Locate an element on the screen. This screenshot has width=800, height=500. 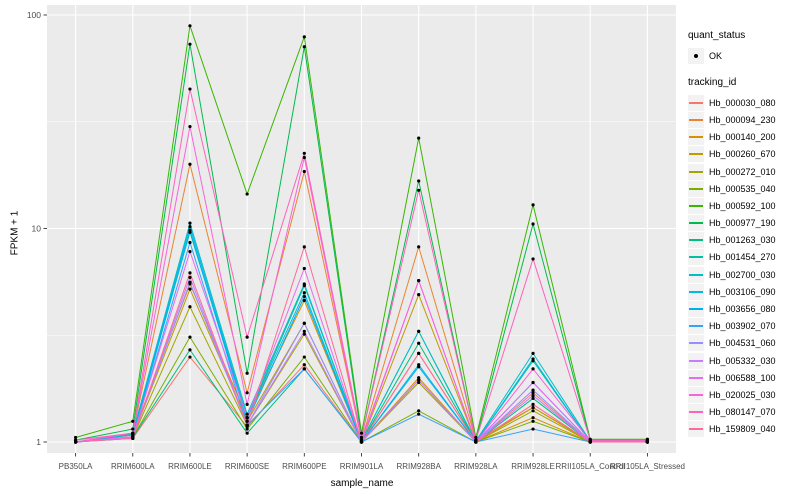
legend-label: Hb_080147_070 is located at coordinates (742, 412).